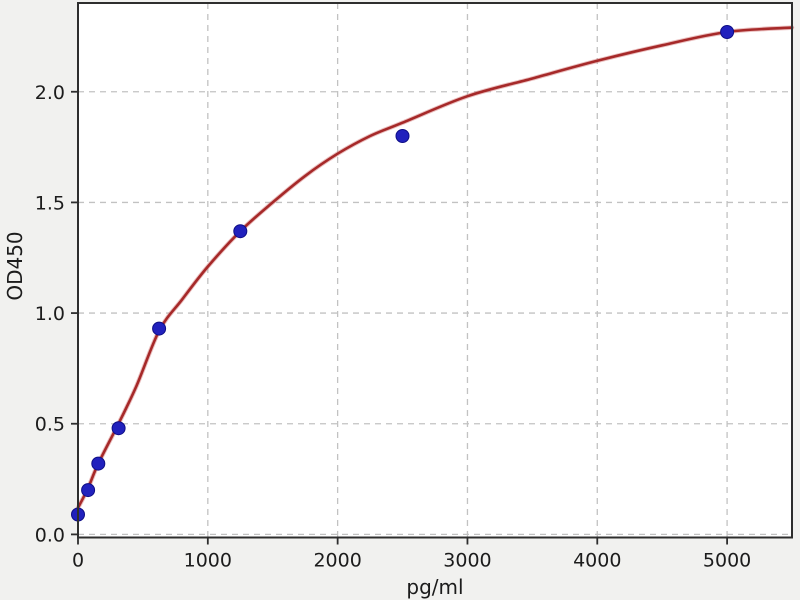 Image resolution: width=800 pixels, height=600 pixels. Describe the element at coordinates (411, 554) in the screenshot. I see `x-axis-ticks: 0 1000 2000 3000 4000 5000` at that location.